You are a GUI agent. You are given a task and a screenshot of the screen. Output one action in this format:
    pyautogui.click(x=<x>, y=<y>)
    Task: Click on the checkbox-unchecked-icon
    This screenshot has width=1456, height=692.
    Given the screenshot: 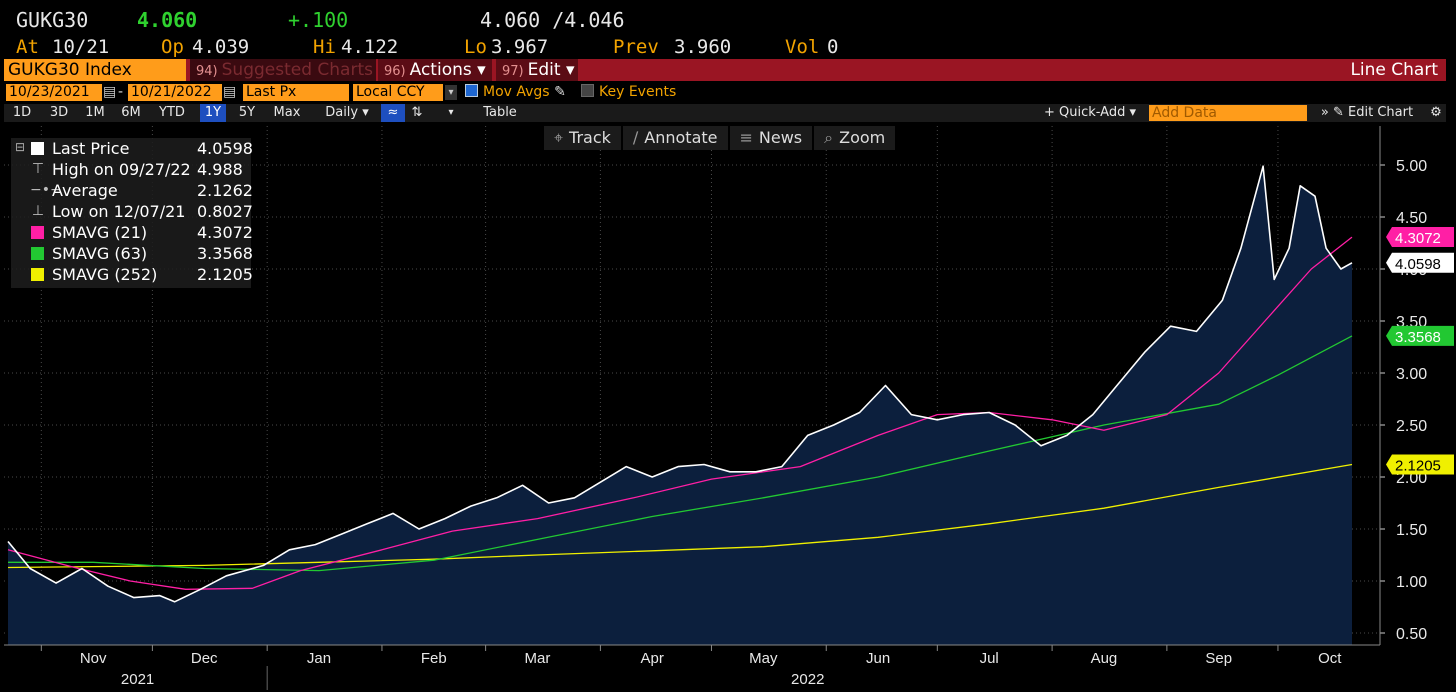 What is the action you would take?
    pyautogui.click(x=587, y=90)
    